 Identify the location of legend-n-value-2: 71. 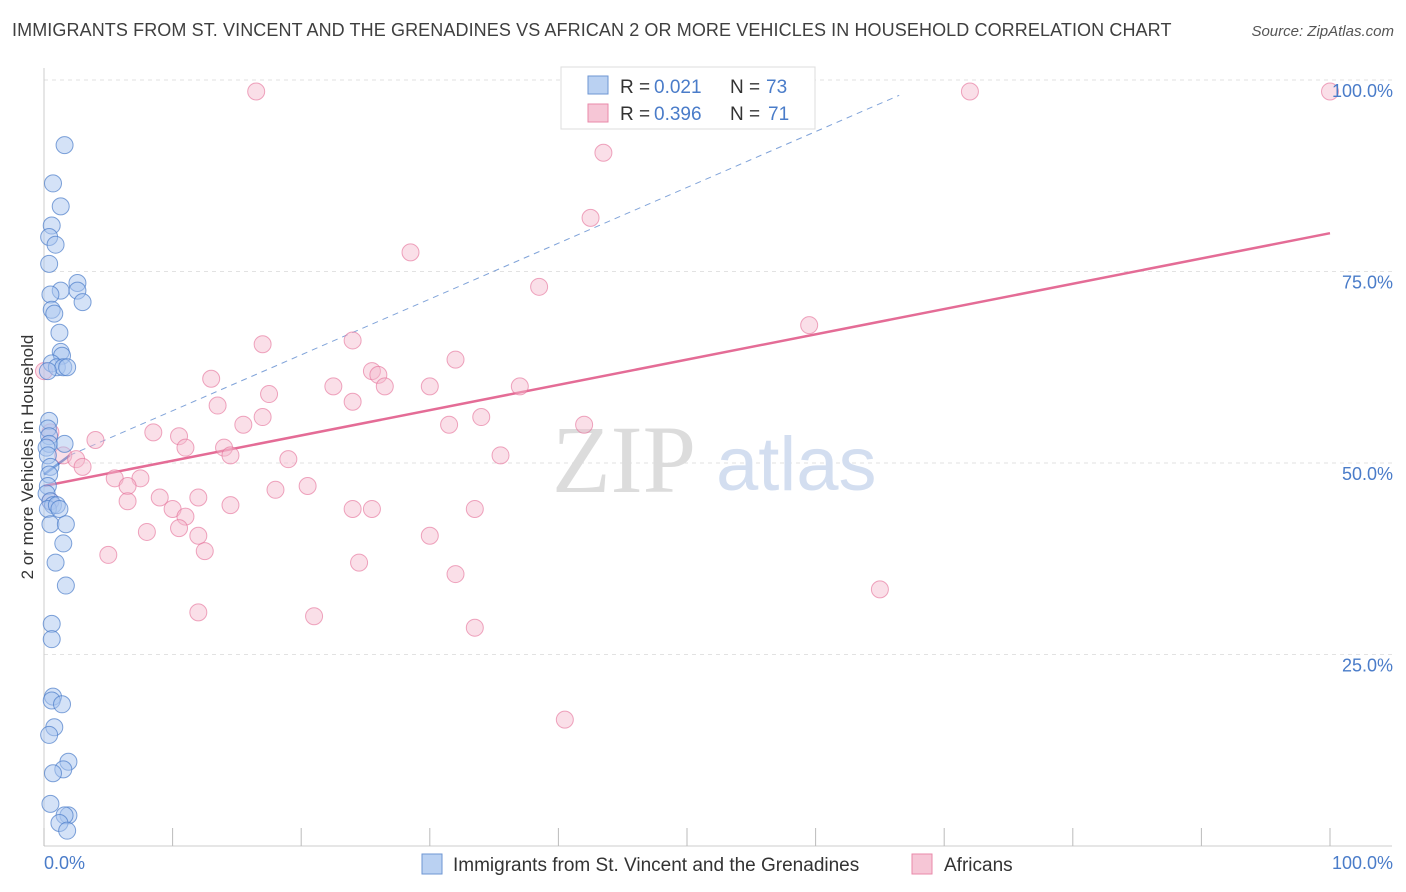
(778, 114).